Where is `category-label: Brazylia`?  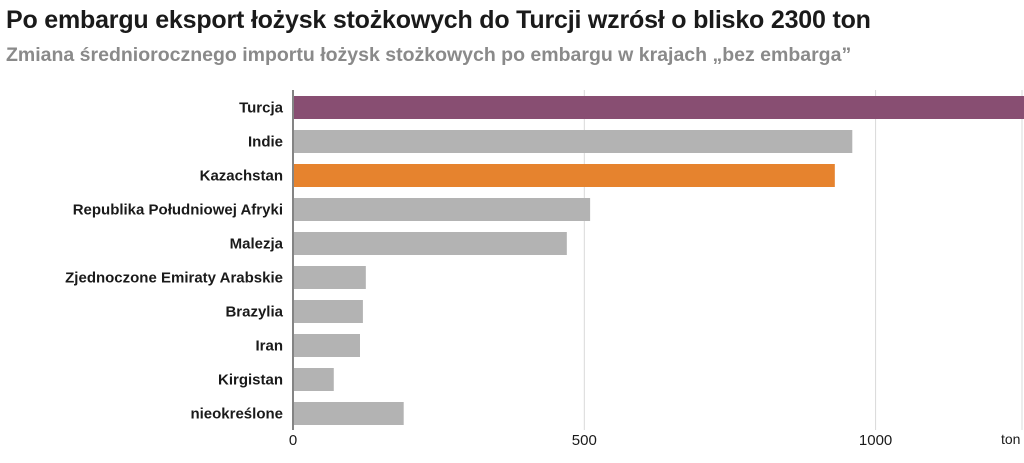 category-label: Brazylia is located at coordinates (254, 312).